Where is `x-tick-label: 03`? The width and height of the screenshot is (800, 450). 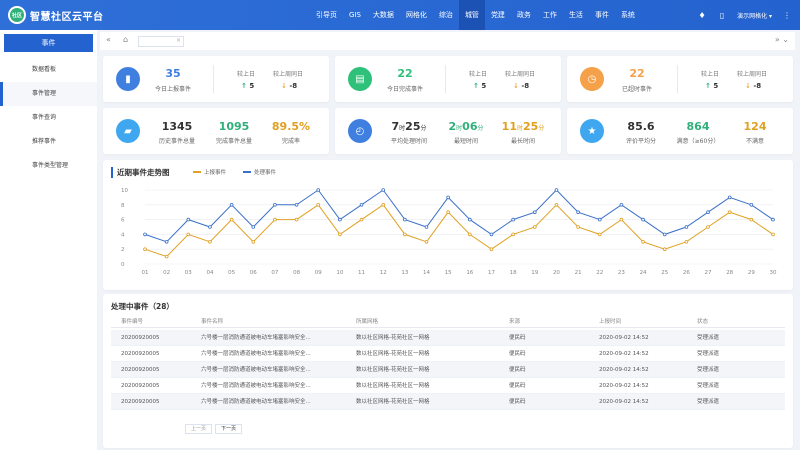
x-tick-label: 03 is located at coordinates (188, 273).